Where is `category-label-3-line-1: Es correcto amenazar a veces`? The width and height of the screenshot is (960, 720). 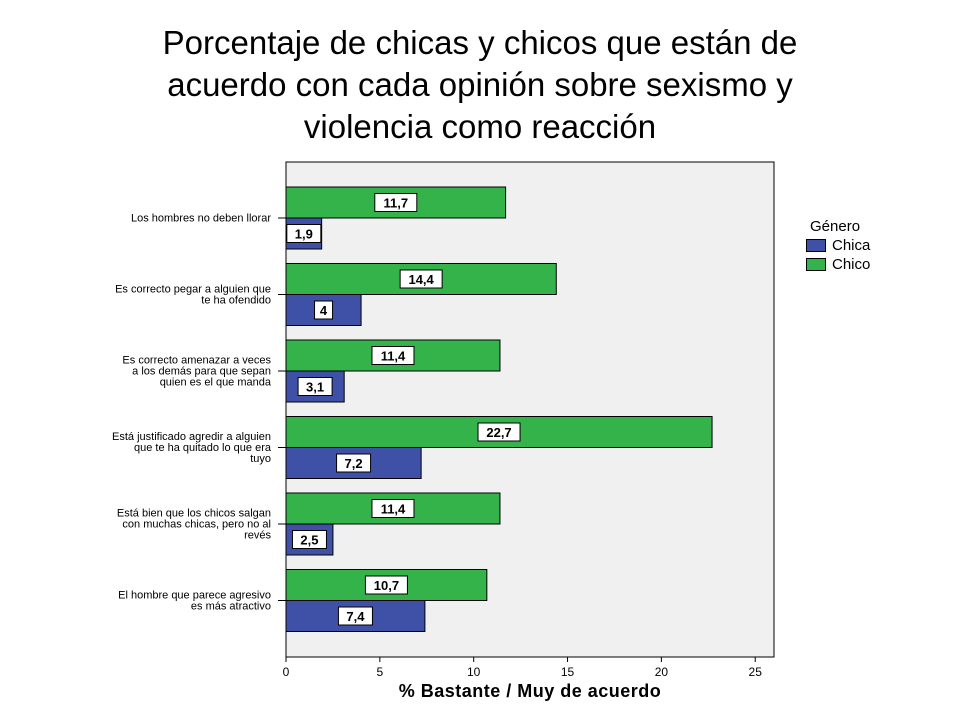
category-label-3-line-1: Es correcto amenazar a veces is located at coordinates (196, 361).